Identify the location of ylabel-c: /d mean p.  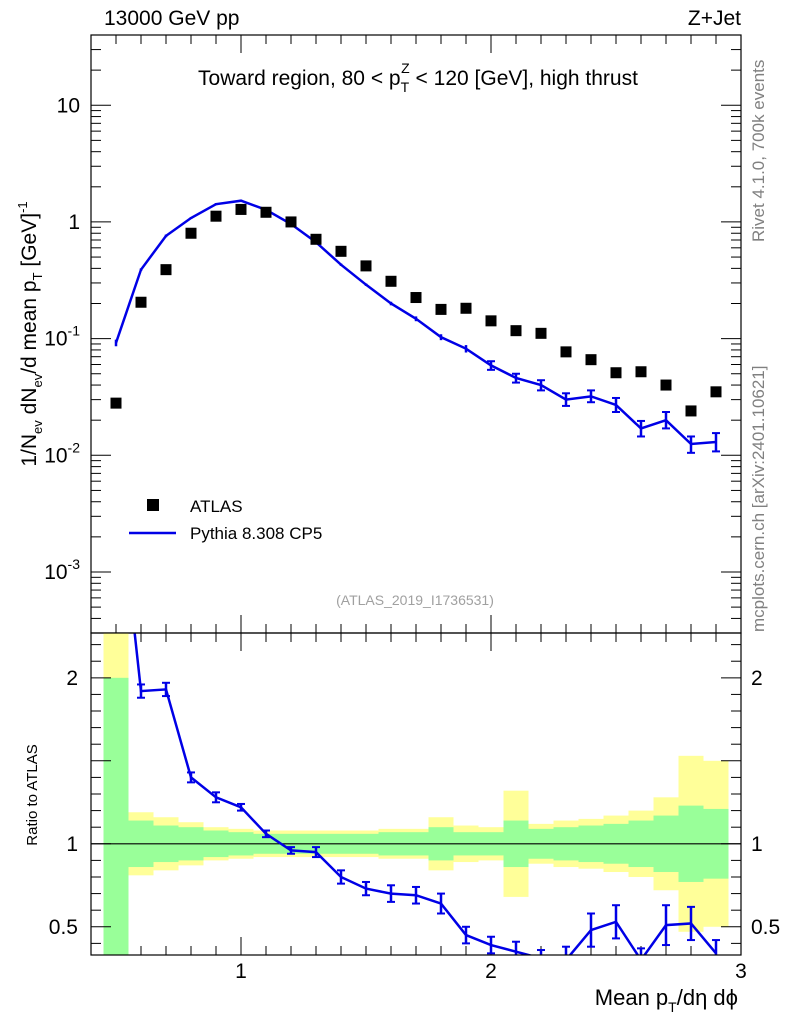
(29, 326).